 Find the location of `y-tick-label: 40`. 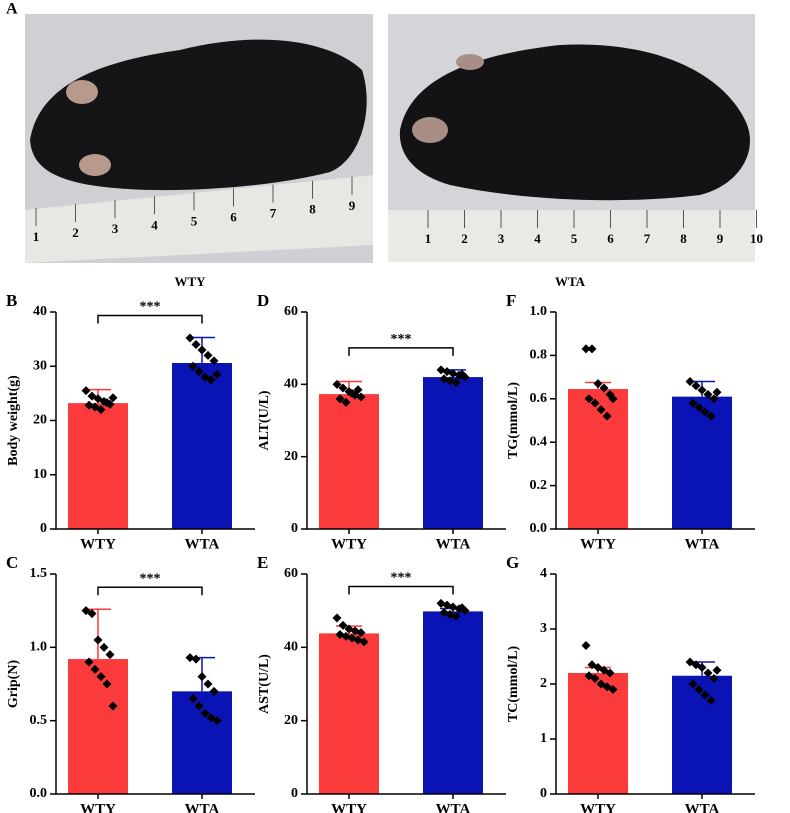

y-tick-label: 40 is located at coordinates (291, 647).